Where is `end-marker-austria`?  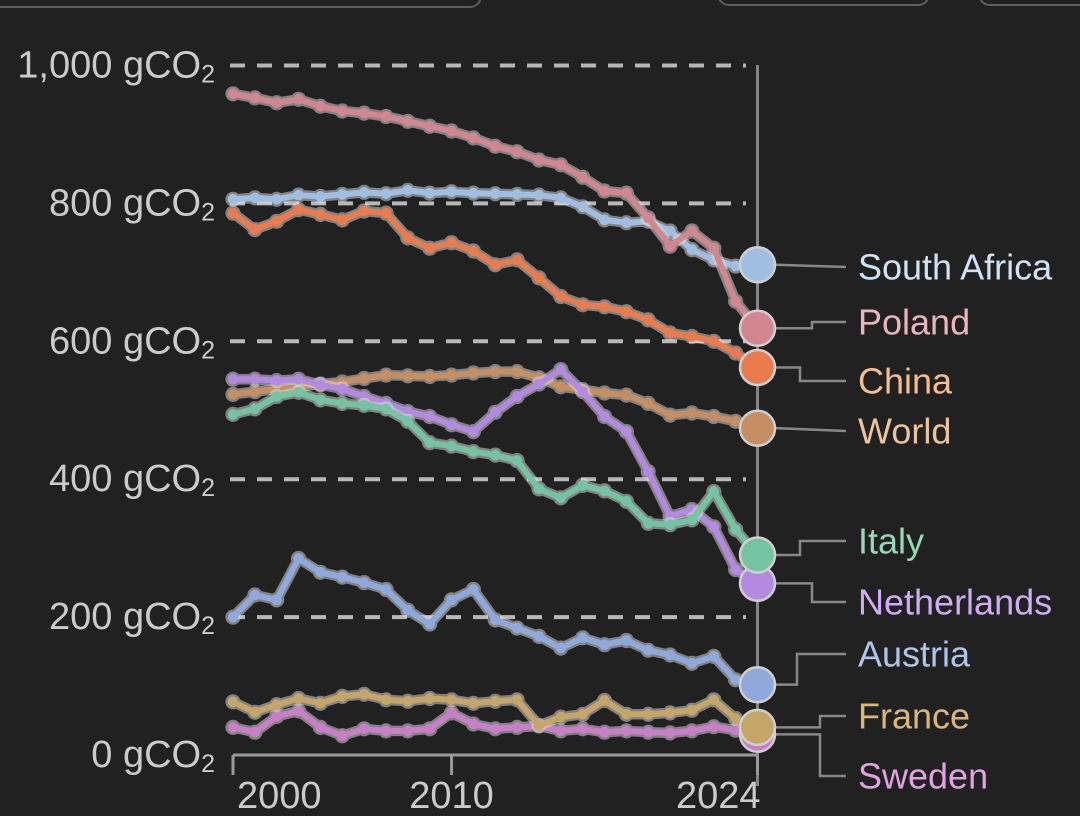 end-marker-austria is located at coordinates (757, 684).